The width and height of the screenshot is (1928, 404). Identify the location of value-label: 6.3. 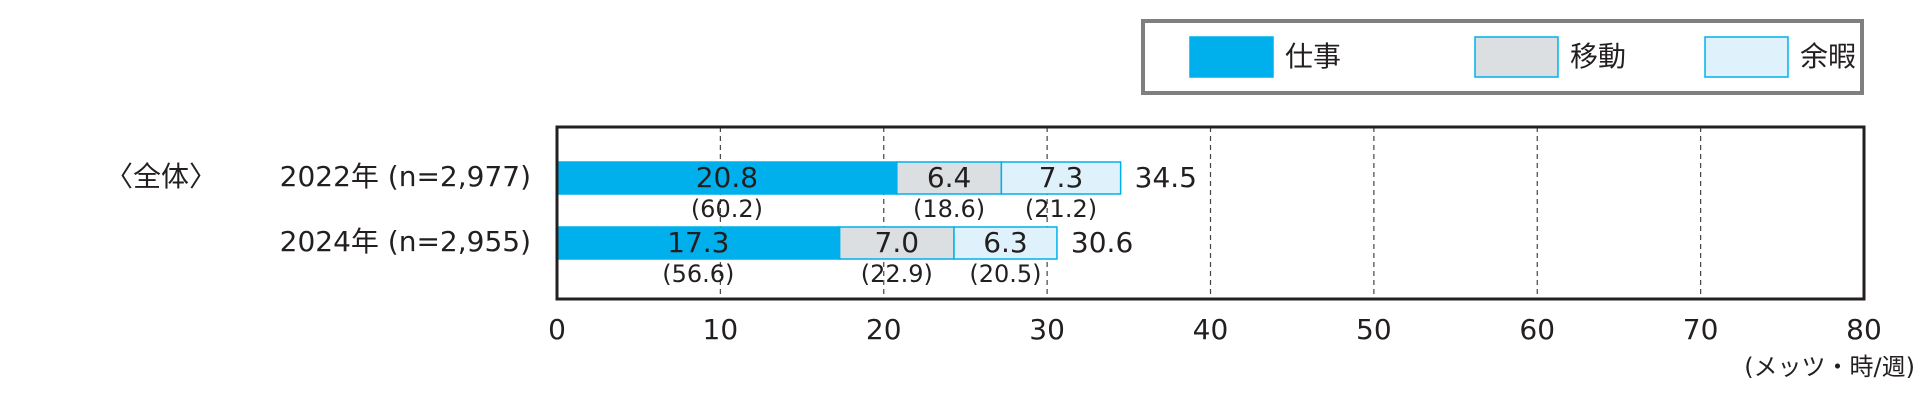
(1005, 242).